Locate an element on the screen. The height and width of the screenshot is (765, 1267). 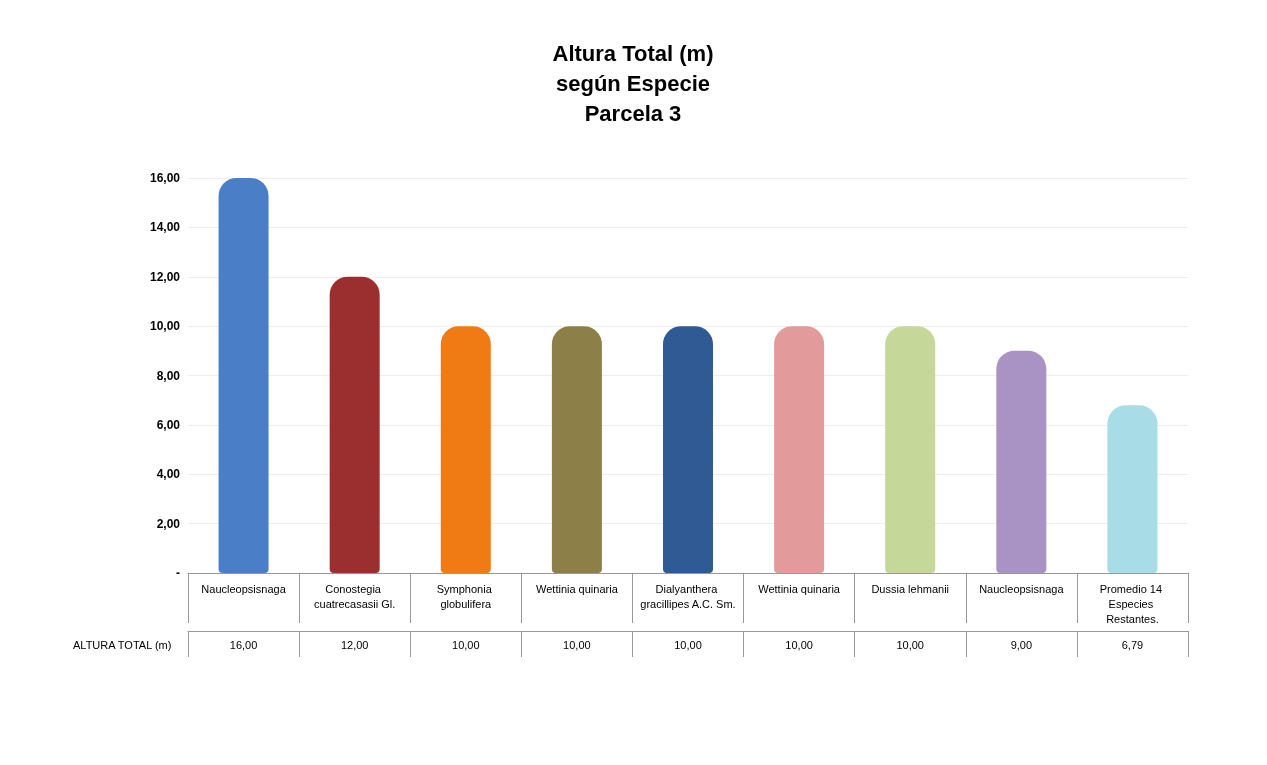
x-tick-label: Conostegia cuatrecasasii Gl. is located at coordinates (355, 596).